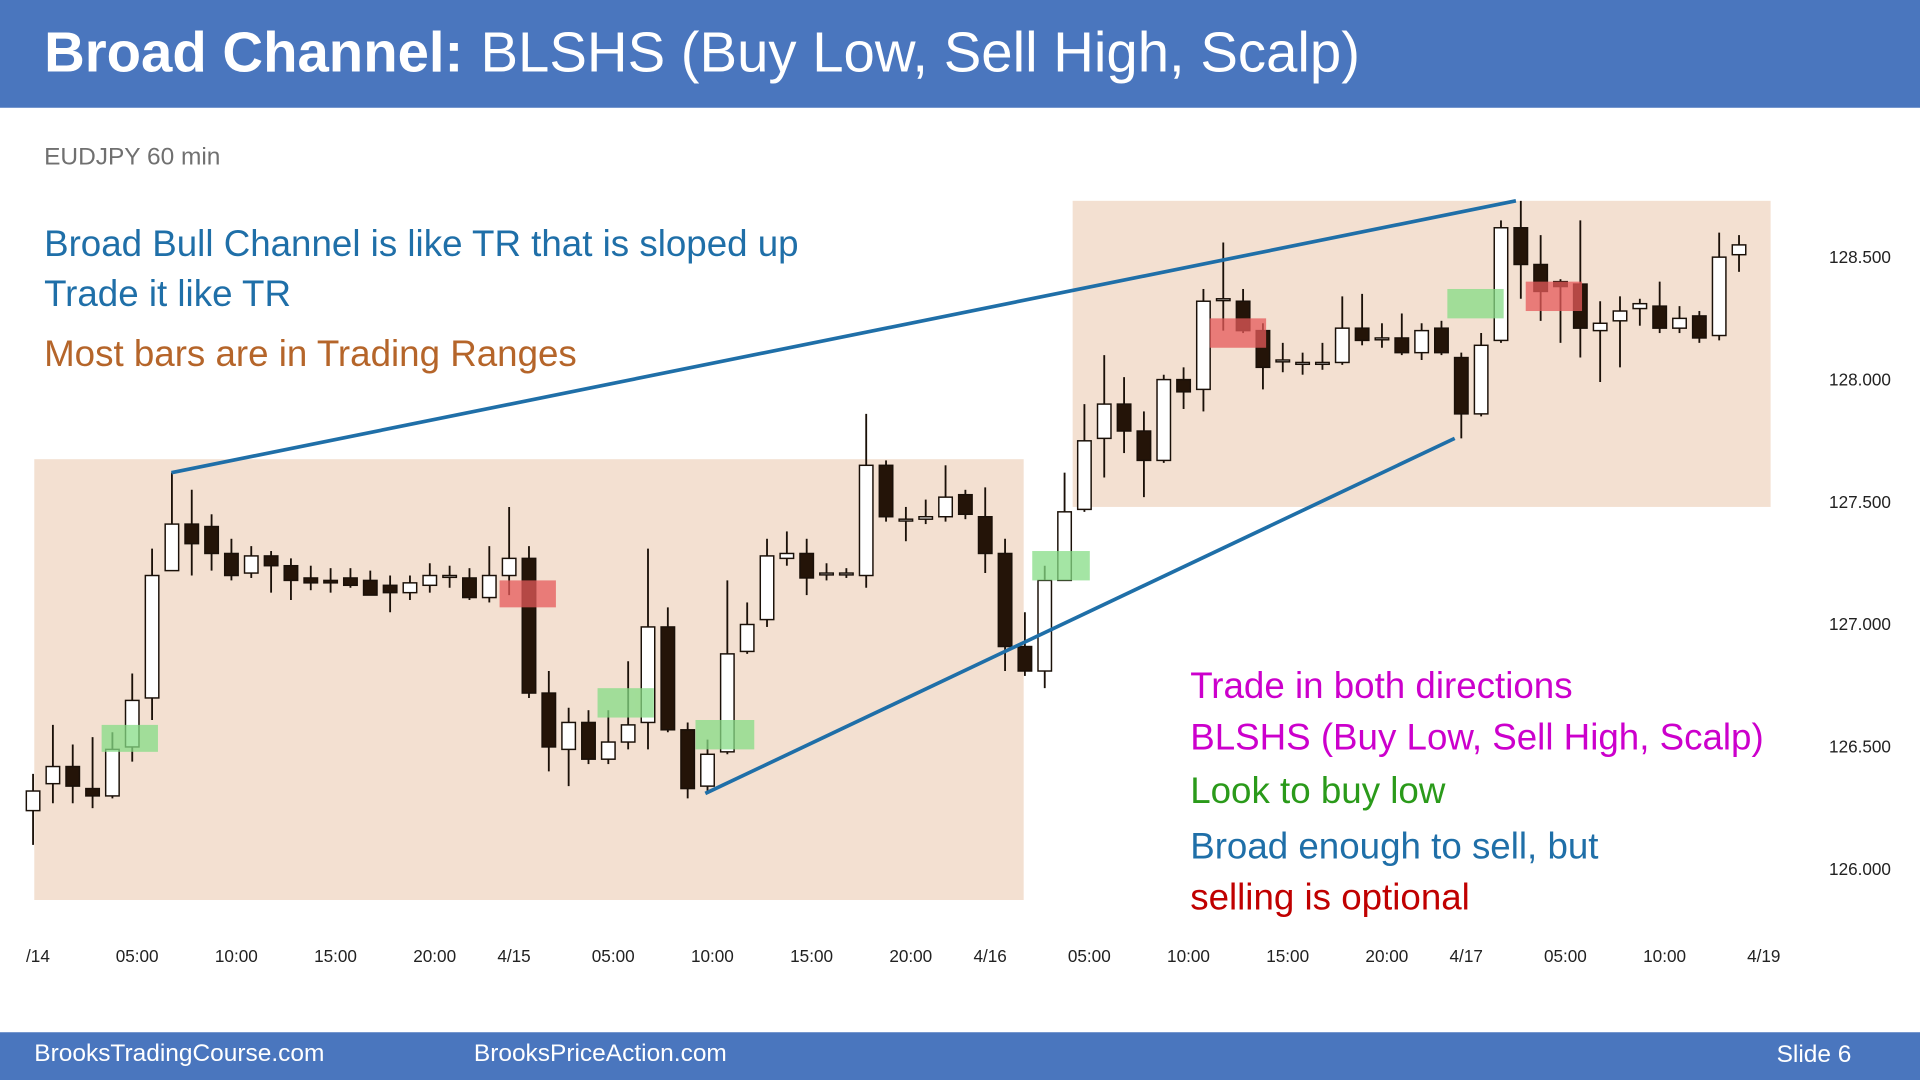 The width and height of the screenshot is (1920, 1080). Describe the element at coordinates (1476, 736) in the screenshot. I see `annotation: BLSHS (Buy Low, Sell High, Scalp)` at that location.